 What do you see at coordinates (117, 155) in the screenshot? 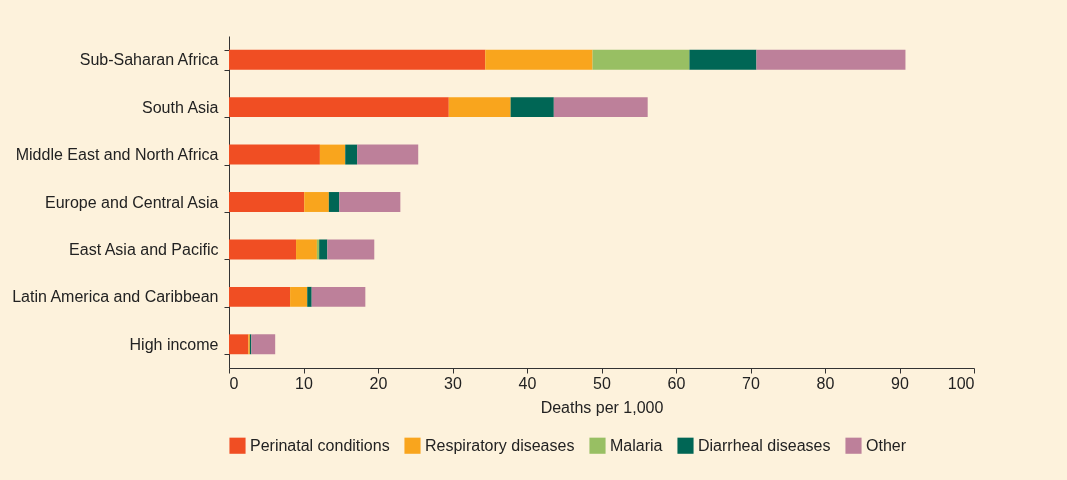
I see `y-tick-label: Middle East and North Africa` at bounding box center [117, 155].